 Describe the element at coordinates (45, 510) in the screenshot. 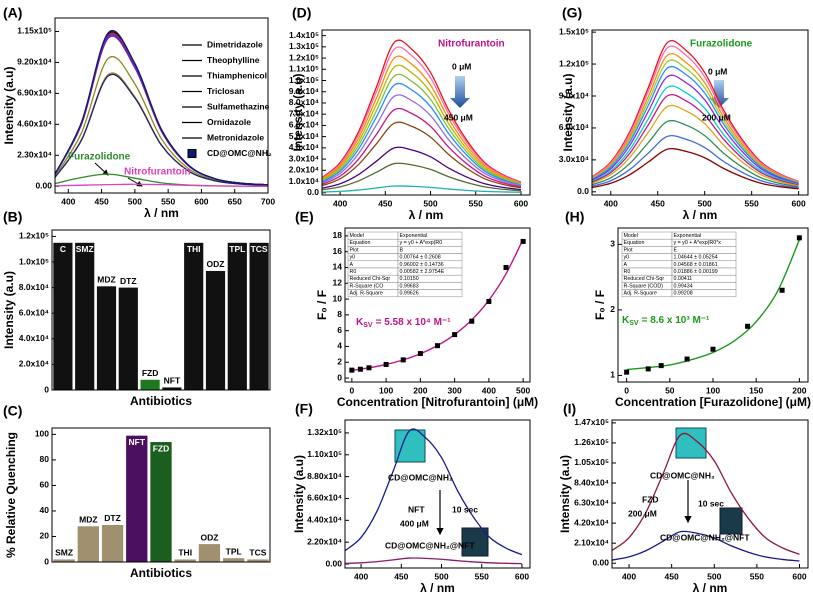

I see `y-tick-label: 40` at that location.